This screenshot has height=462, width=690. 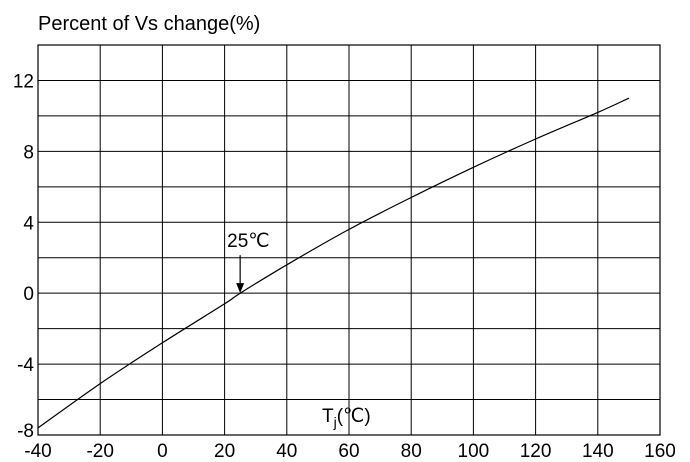 I want to click on annotation-label: 25℃, so click(x=248, y=241).